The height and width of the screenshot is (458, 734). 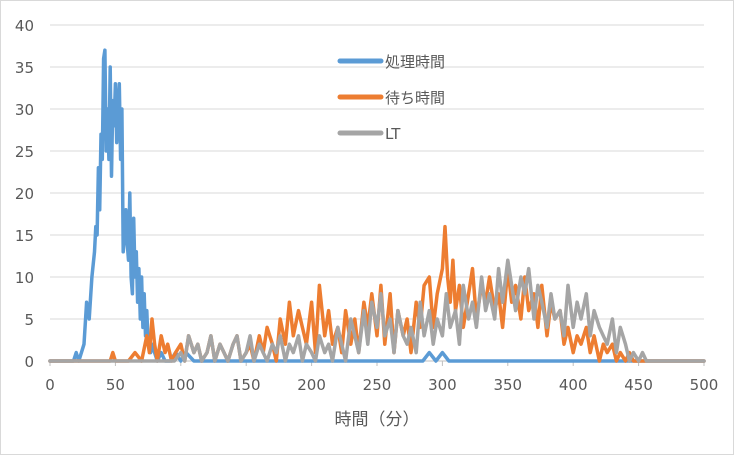 I want to click on legend-label-1: 待ち時間, so click(x=415, y=98).